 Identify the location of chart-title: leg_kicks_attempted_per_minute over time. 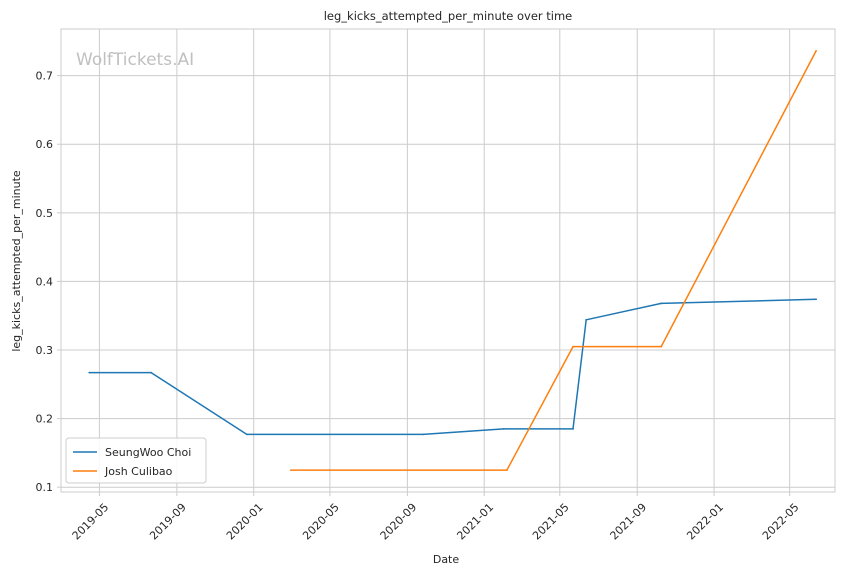
(448, 16).